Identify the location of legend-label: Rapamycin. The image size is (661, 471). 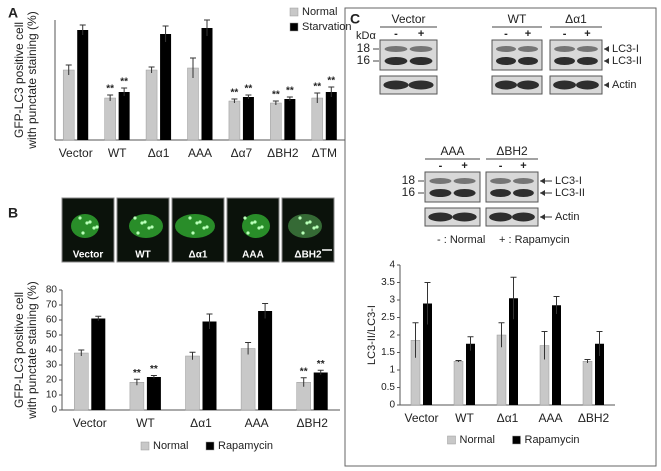
(245, 446).